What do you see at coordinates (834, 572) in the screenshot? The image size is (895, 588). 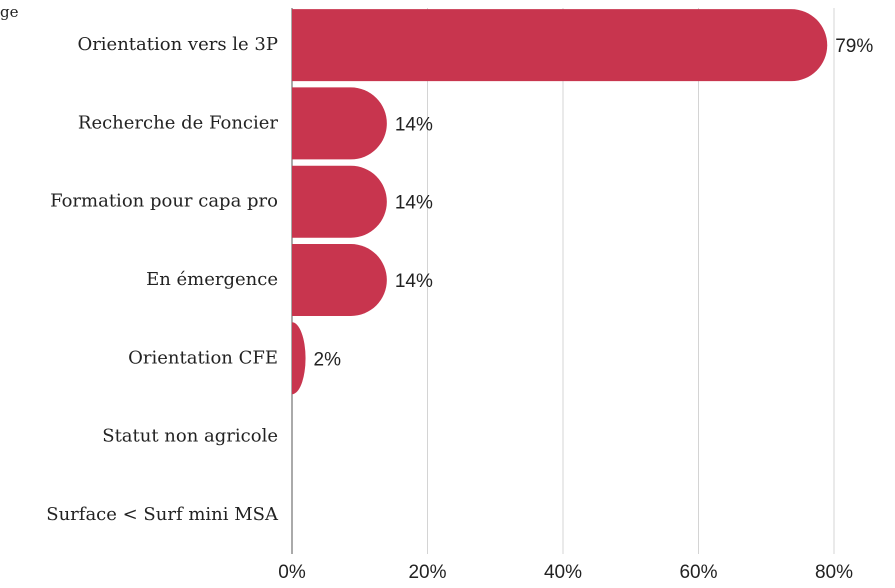 I see `x-tick-label: 80%` at bounding box center [834, 572].